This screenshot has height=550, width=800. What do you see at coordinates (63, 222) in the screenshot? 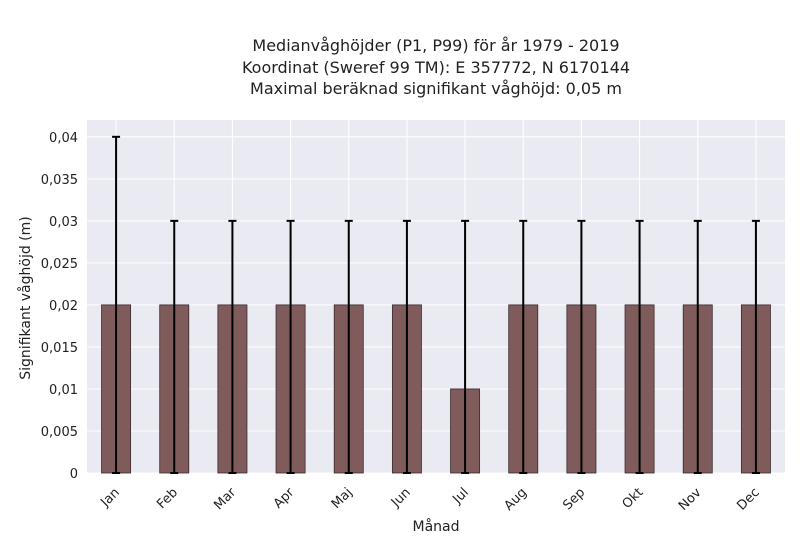
I see `y-tick-label: 0,03` at bounding box center [63, 222].